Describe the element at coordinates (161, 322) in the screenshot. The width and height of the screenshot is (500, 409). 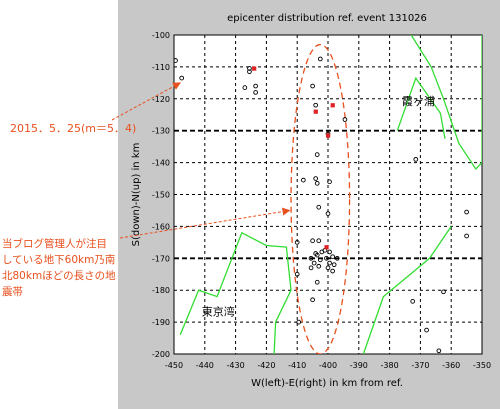
I see `y-tick-label: -190` at that location.